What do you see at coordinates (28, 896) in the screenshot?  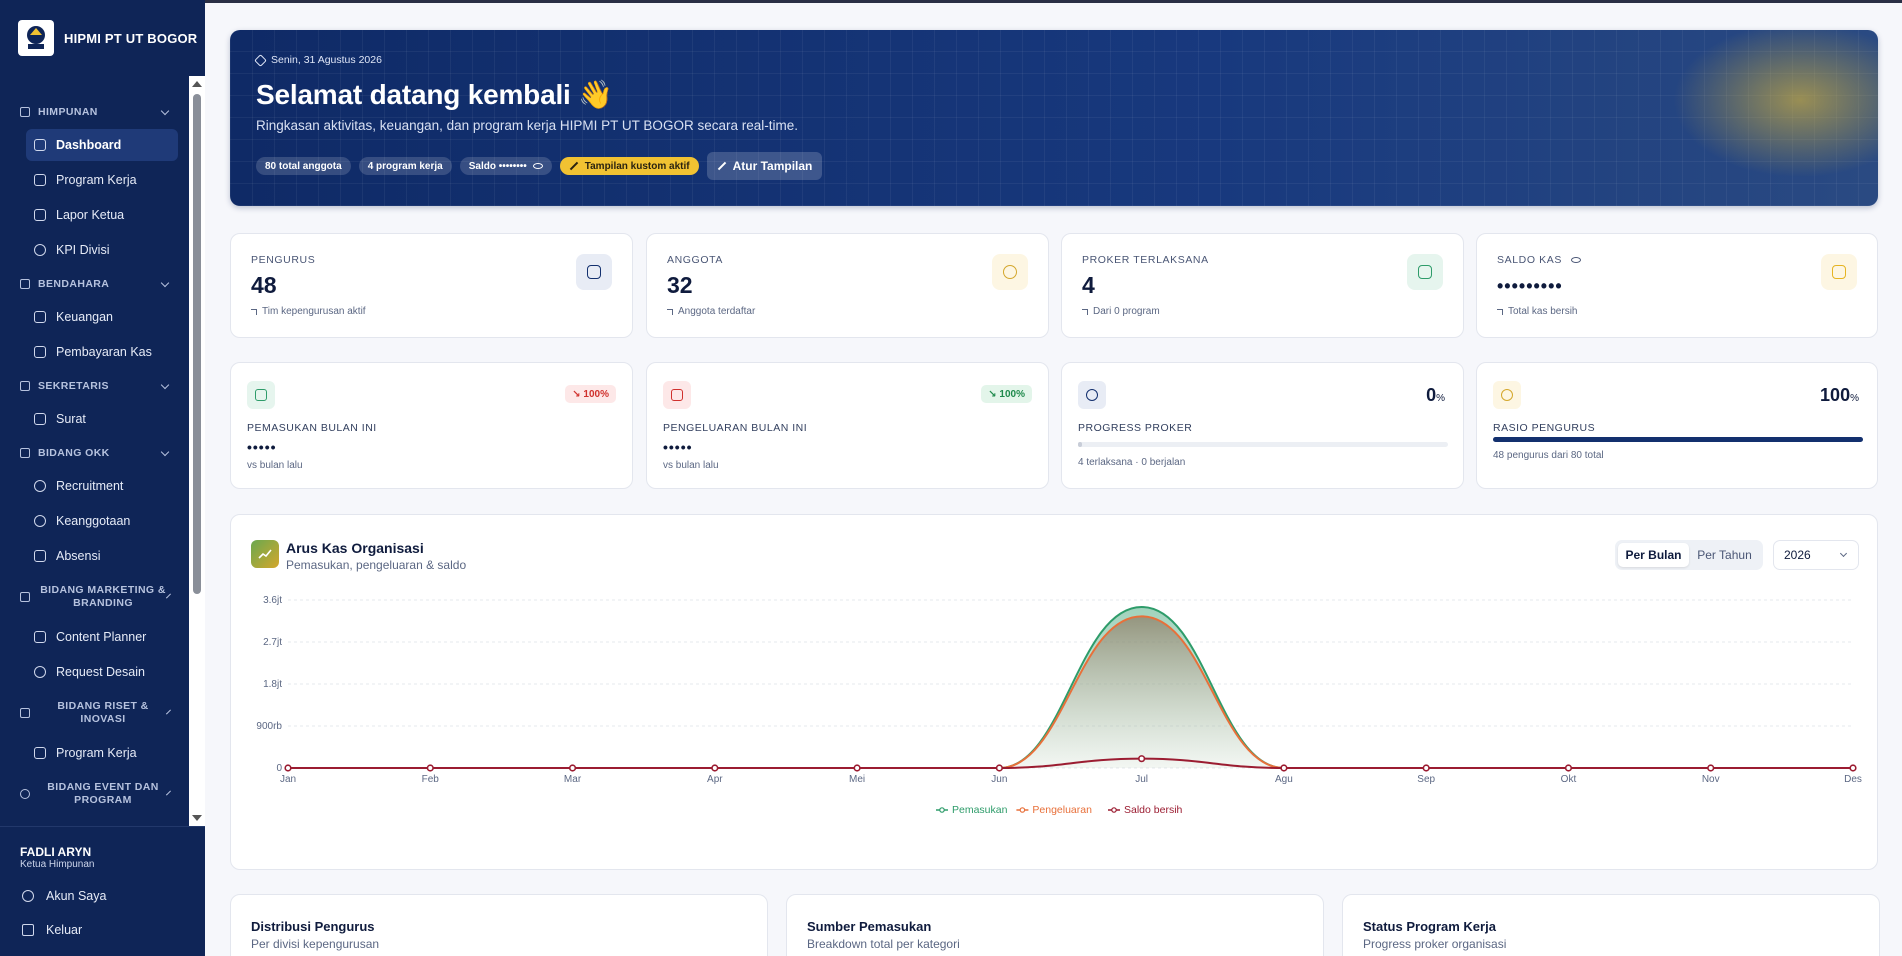 I see `user-settings-icon` at bounding box center [28, 896].